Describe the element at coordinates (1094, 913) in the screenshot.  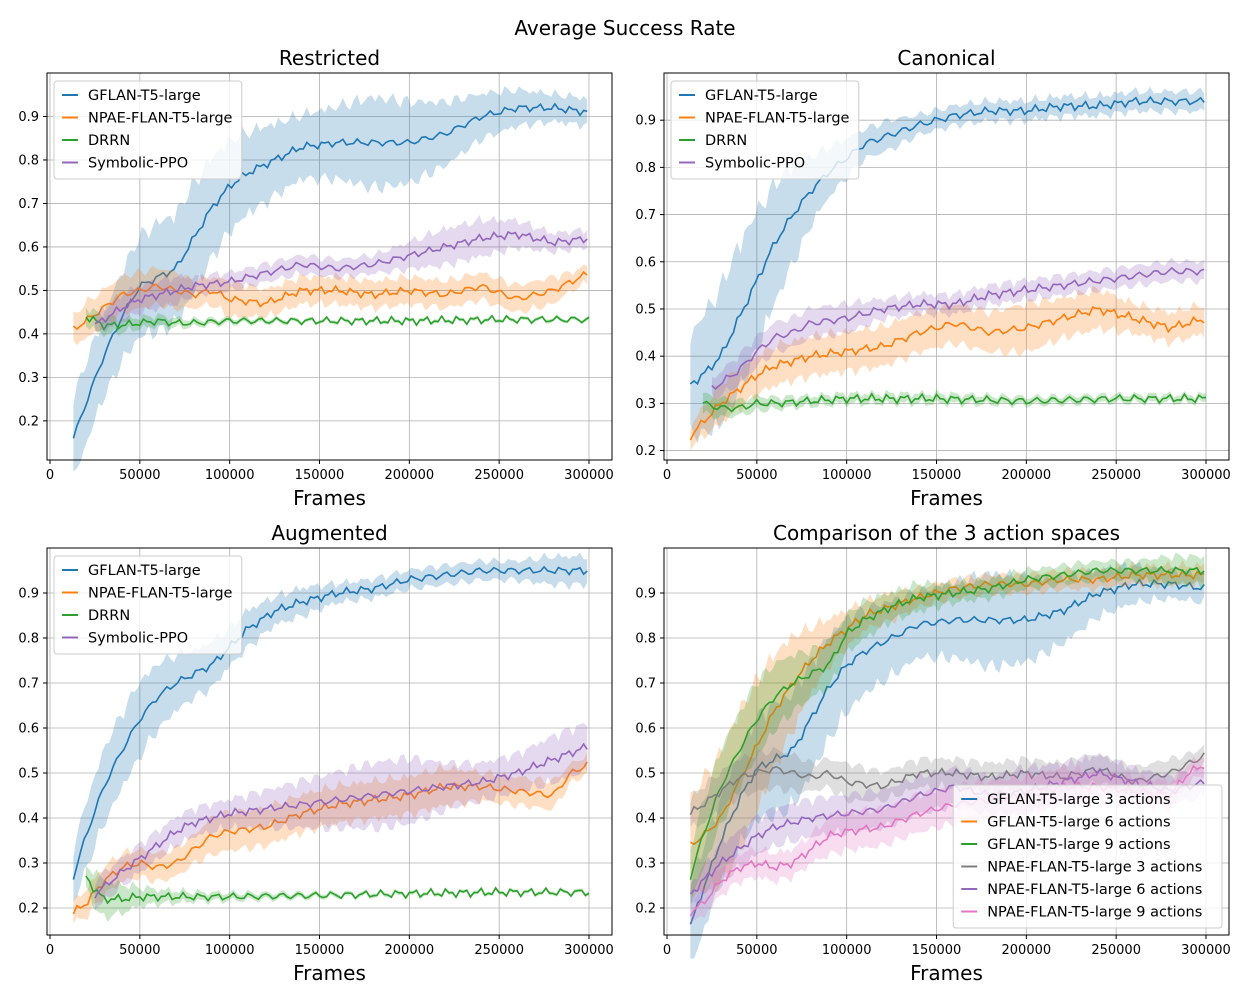
I see `legend-entry: NPAE-FLAN-T5-large 9 actions` at that location.